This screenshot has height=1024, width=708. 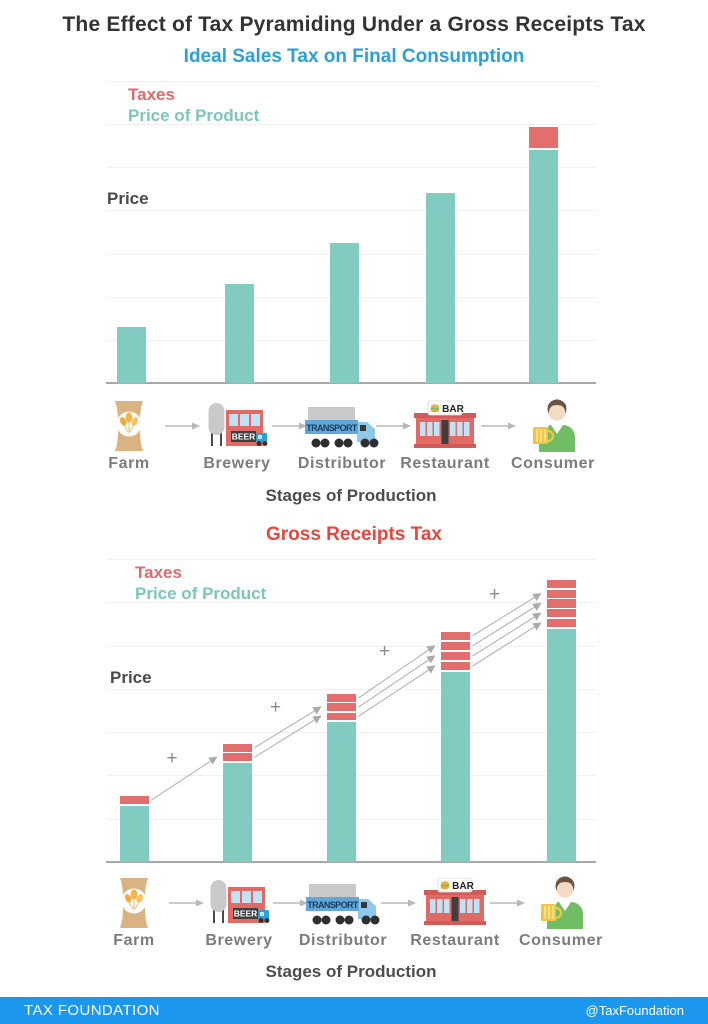 I want to click on x-axis-caption-top: Stages of Production, so click(x=351, y=495).